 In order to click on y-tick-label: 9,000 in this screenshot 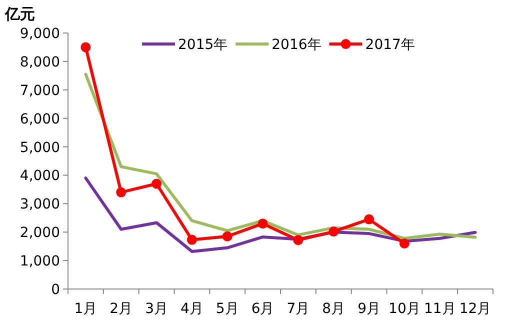, I will do `click(40, 34)`.